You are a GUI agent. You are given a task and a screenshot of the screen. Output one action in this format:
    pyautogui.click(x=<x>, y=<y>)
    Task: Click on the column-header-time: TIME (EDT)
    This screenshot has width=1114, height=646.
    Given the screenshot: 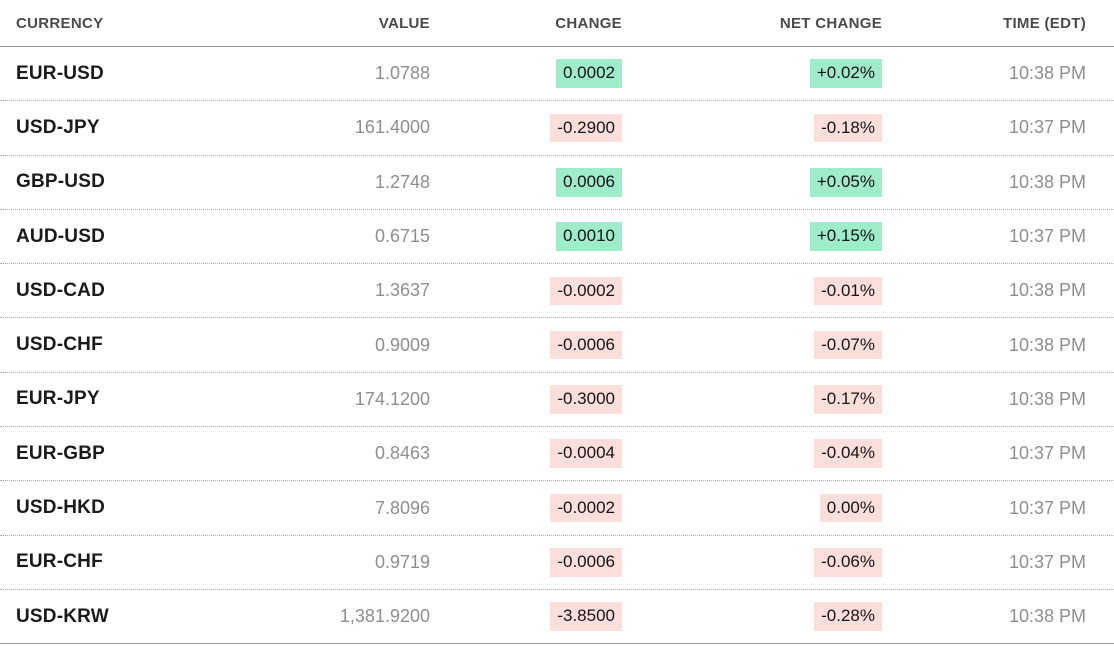 What is the action you would take?
    pyautogui.click(x=1044, y=23)
    